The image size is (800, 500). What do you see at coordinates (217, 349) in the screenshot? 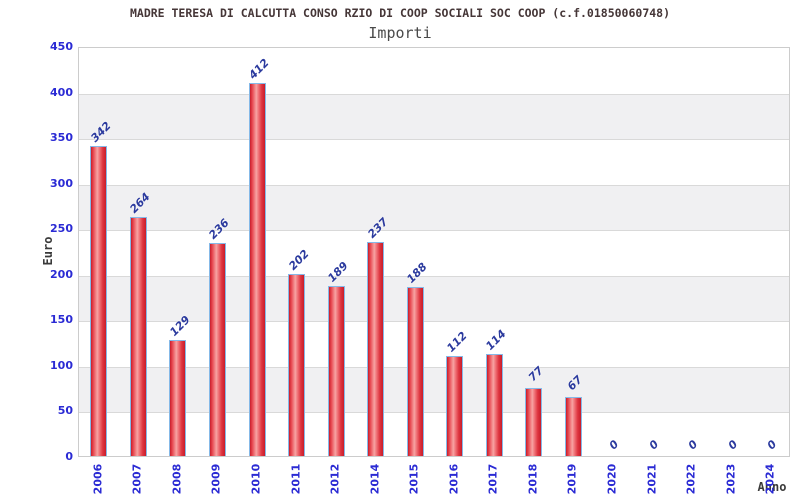
I see `bar-2009` at bounding box center [217, 349].